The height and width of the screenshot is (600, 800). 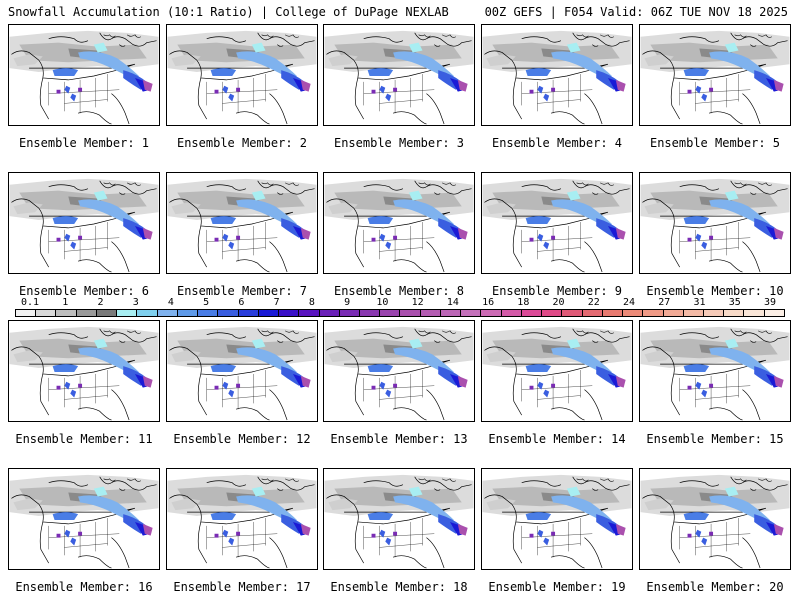 What do you see at coordinates (629, 302) in the screenshot?
I see `legend-tick-label: 24` at bounding box center [629, 302].